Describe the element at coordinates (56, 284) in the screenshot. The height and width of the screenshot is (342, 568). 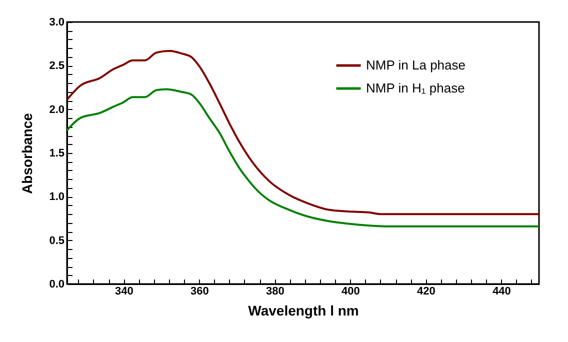
I see `y-tick-label: 0.0` at that location.